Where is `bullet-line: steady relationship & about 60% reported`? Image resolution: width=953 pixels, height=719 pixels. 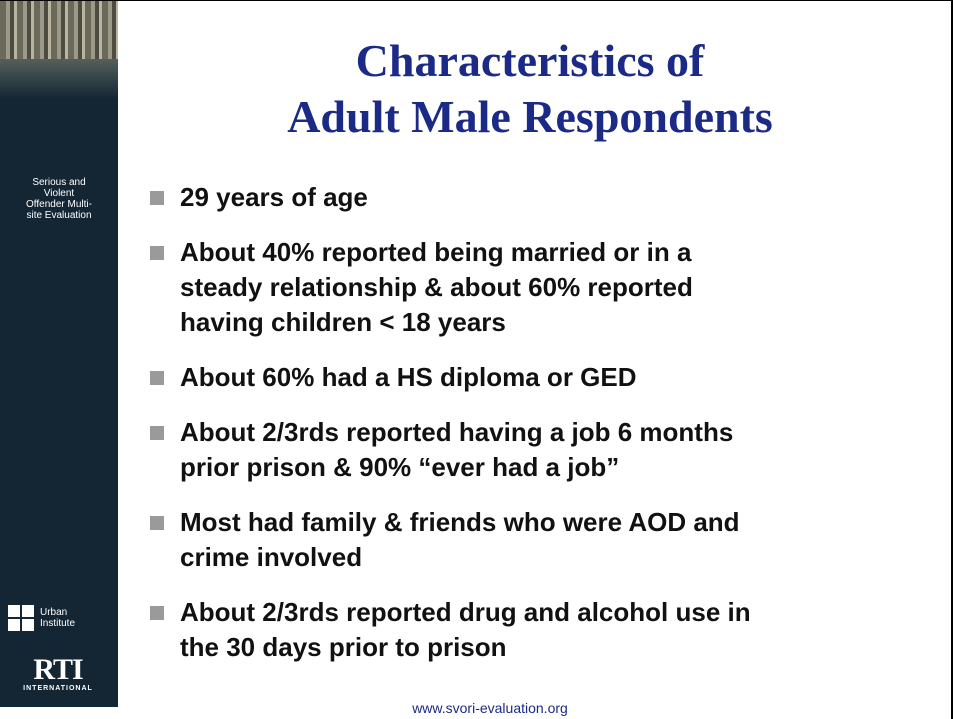 bullet-line: steady relationship & about 60% reported is located at coordinates (436, 287).